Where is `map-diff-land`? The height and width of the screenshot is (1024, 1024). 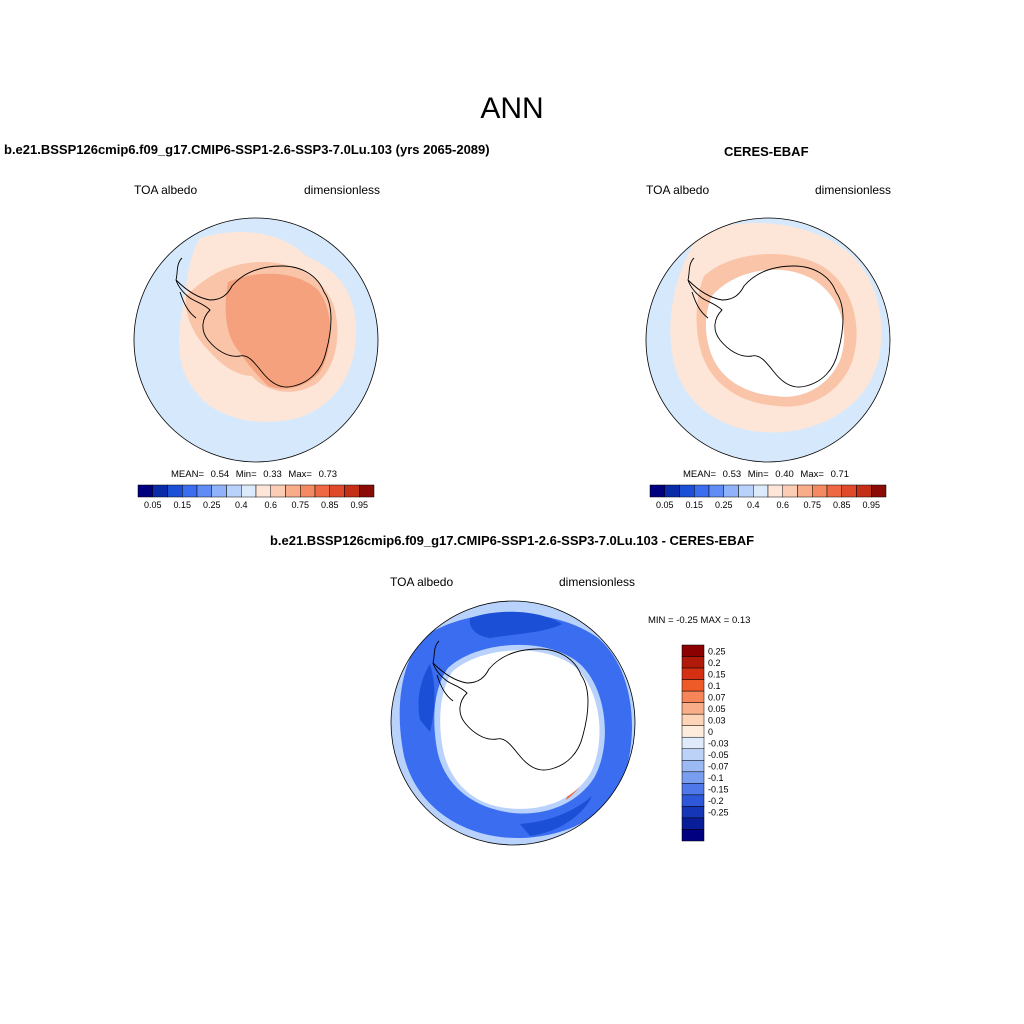
map-diff-land is located at coordinates (520, 729).